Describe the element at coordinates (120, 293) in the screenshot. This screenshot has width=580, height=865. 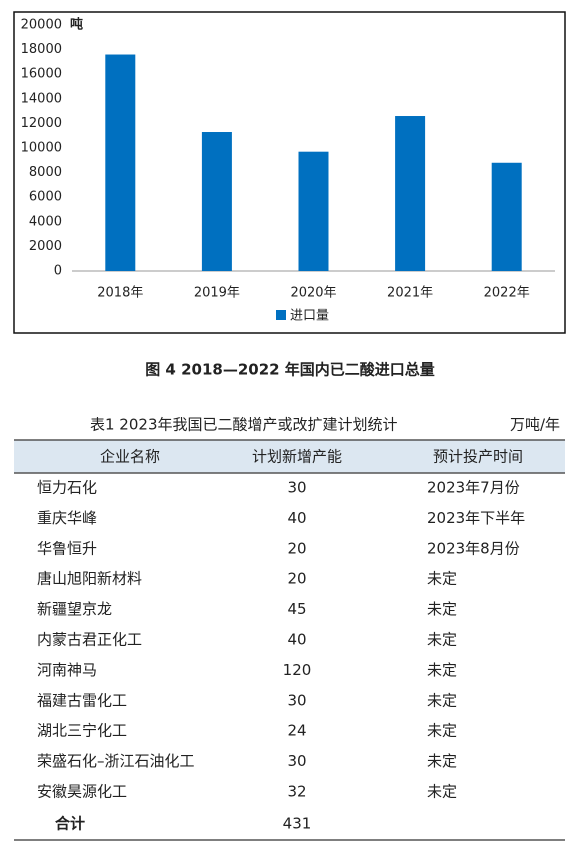
I see `x-tick-label: 2018年` at that location.